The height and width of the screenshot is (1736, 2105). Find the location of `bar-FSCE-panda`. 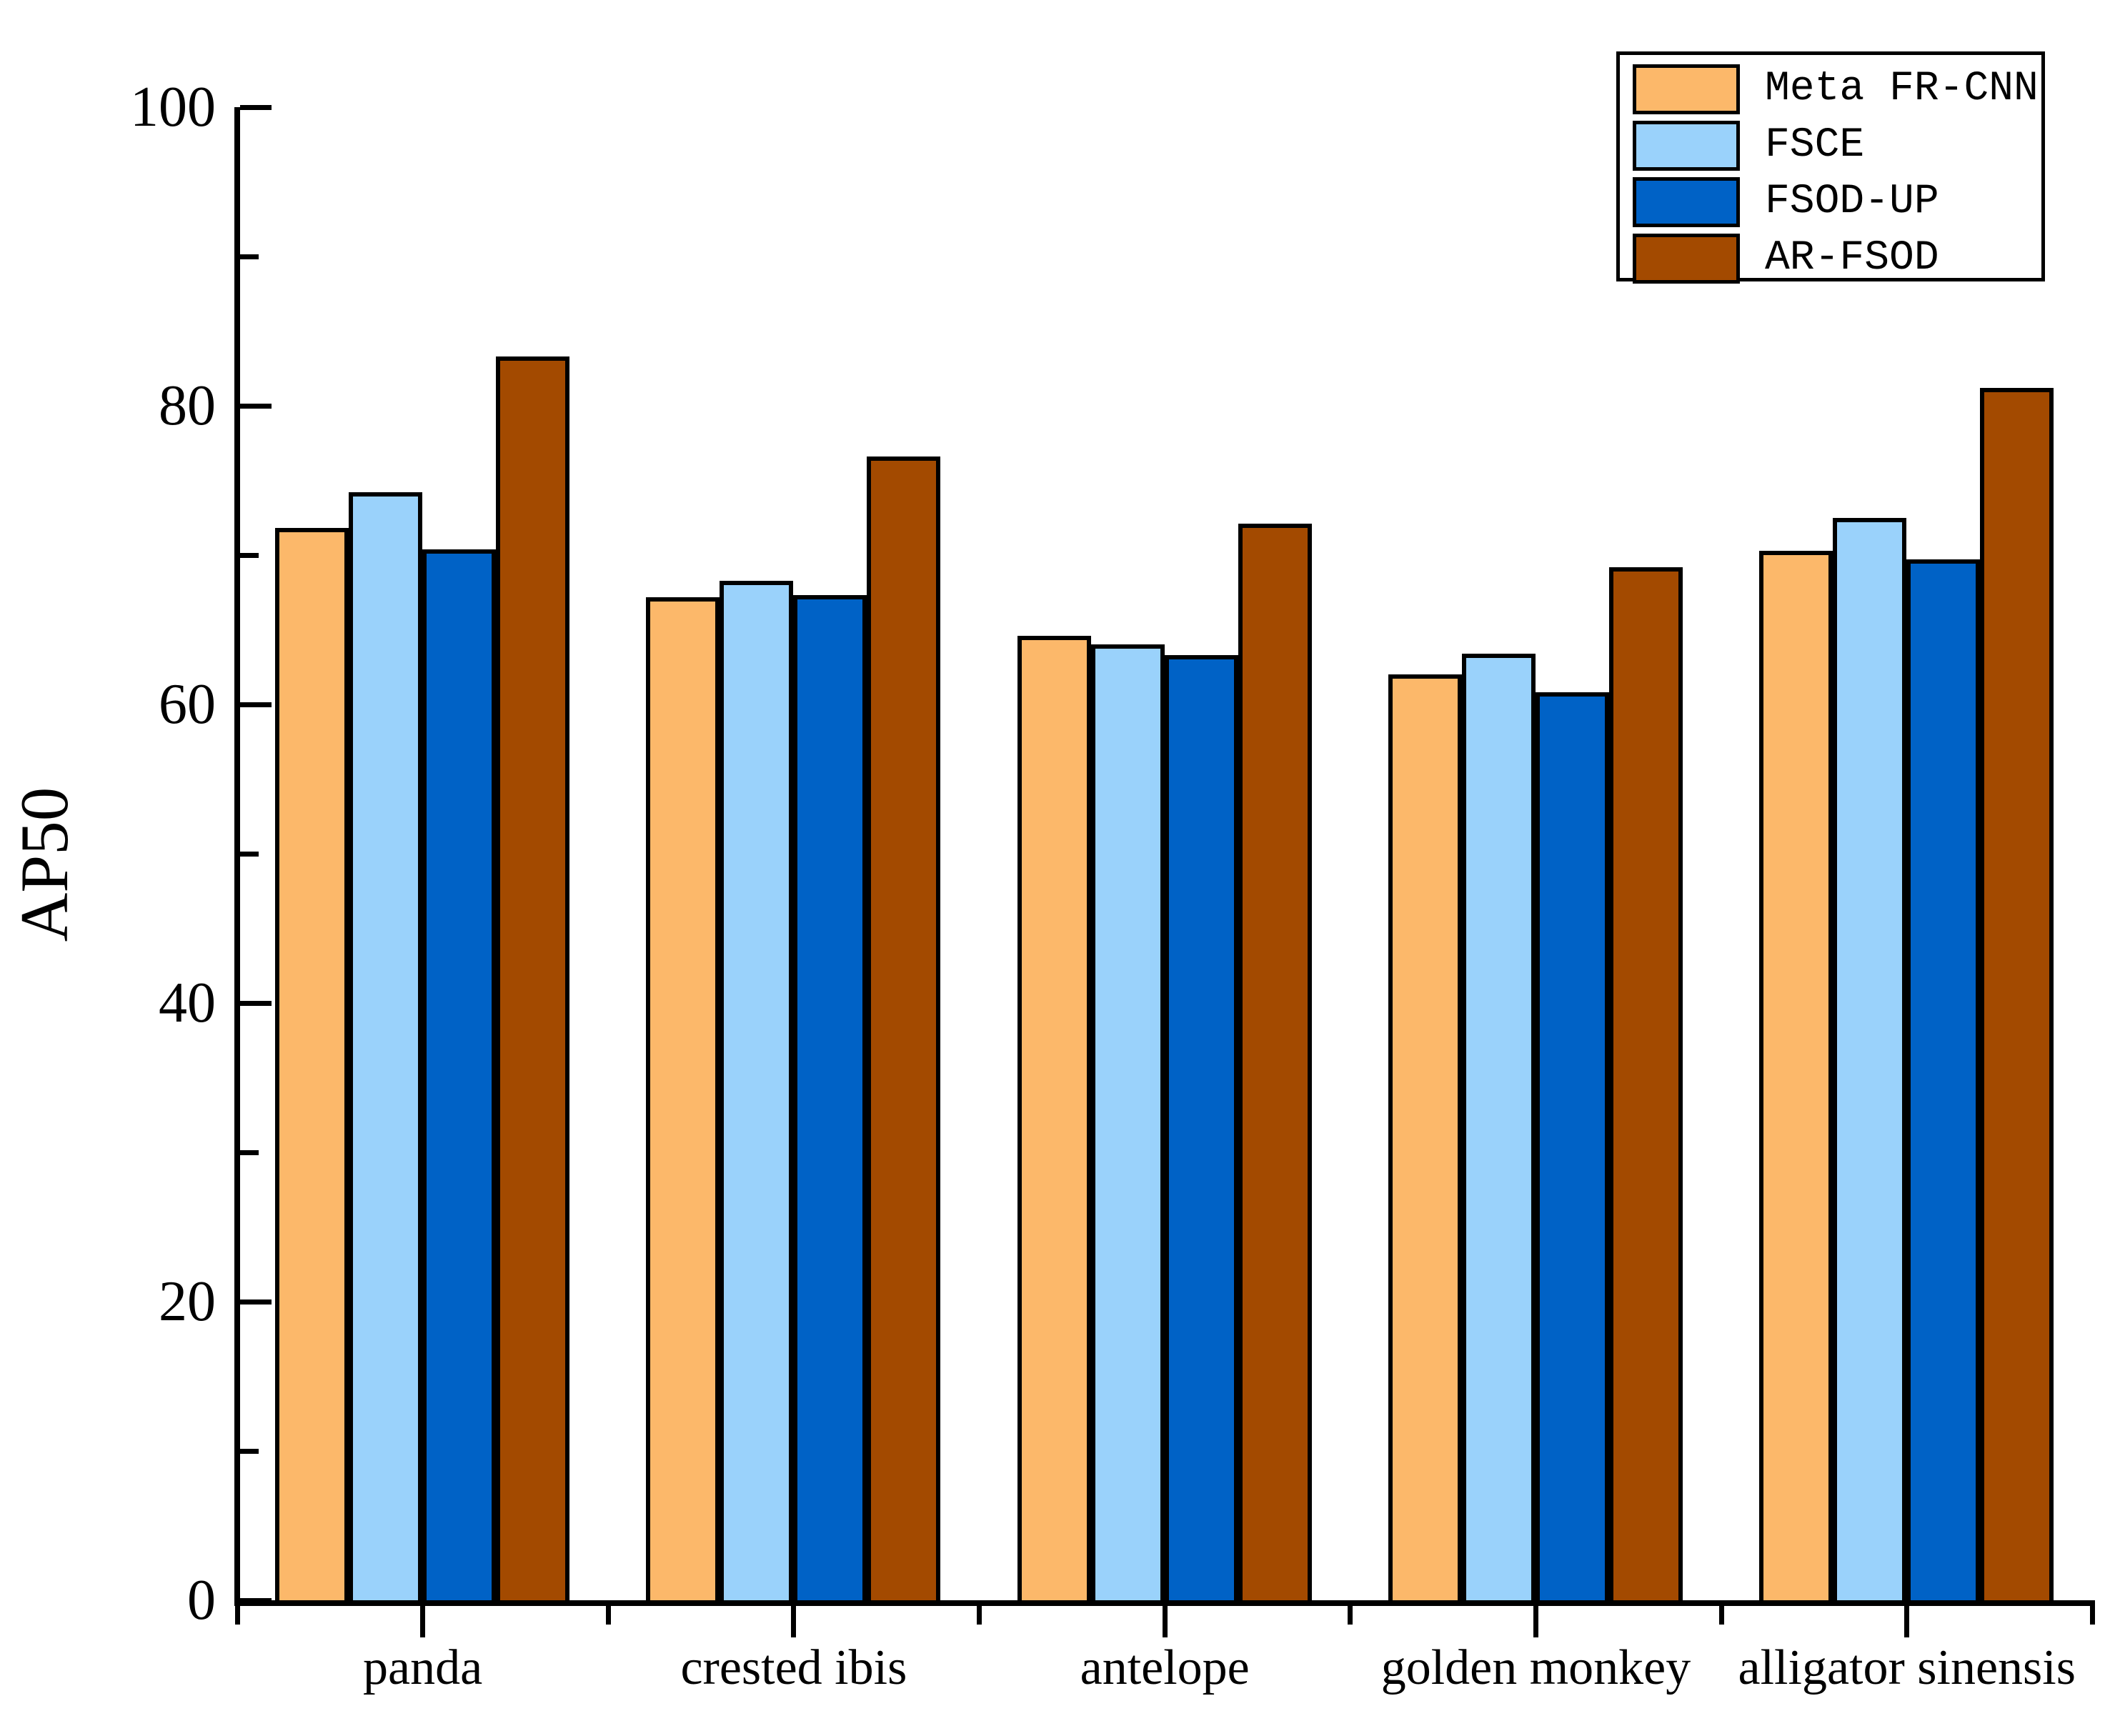

bar-FSCE-panda is located at coordinates (385, 1048).